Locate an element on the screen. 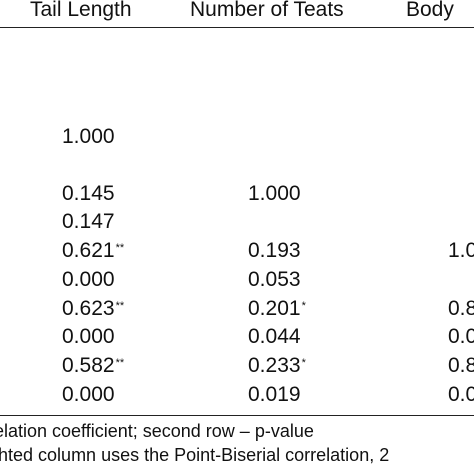 This screenshot has width=474, height=474. cell-value: 0.044 is located at coordinates (274, 336).